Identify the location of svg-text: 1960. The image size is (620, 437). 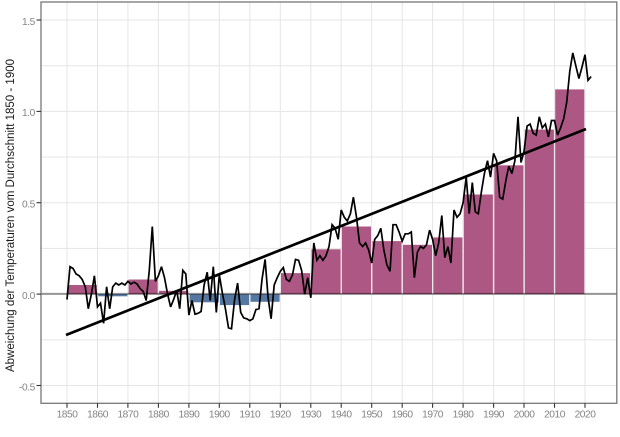
(403, 414).